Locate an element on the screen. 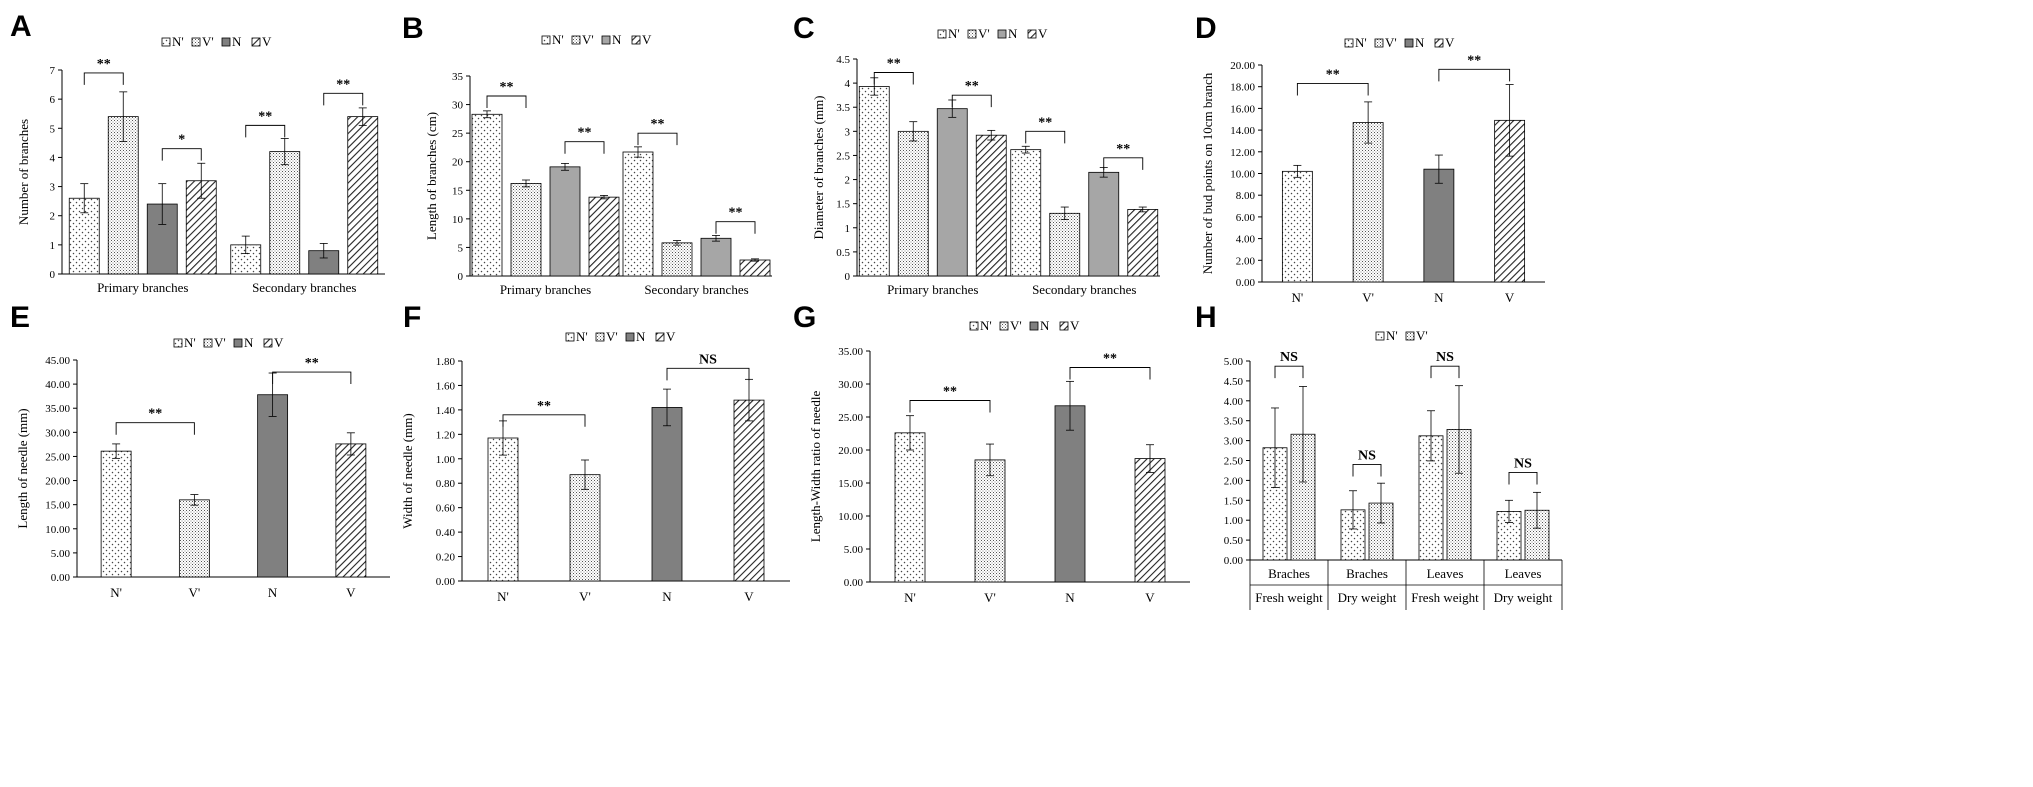  y-tick-label: 20.00 is located at coordinates (850, 451).